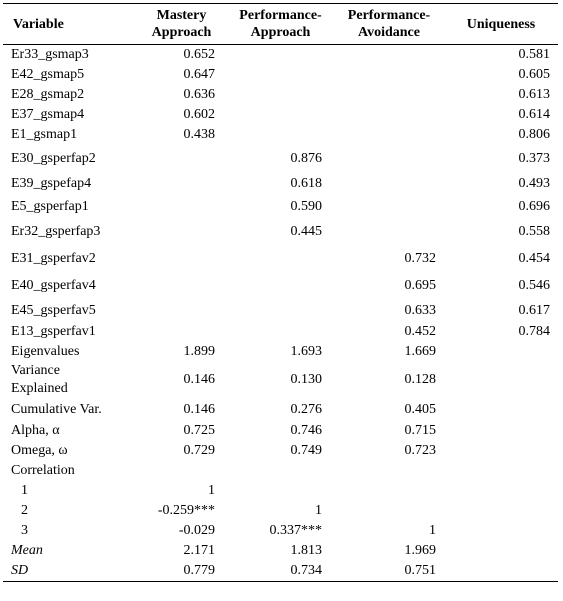 Image resolution: width=563 pixels, height=601 pixels. I want to click on correlation-header-row: Correlation, so click(280, 471).